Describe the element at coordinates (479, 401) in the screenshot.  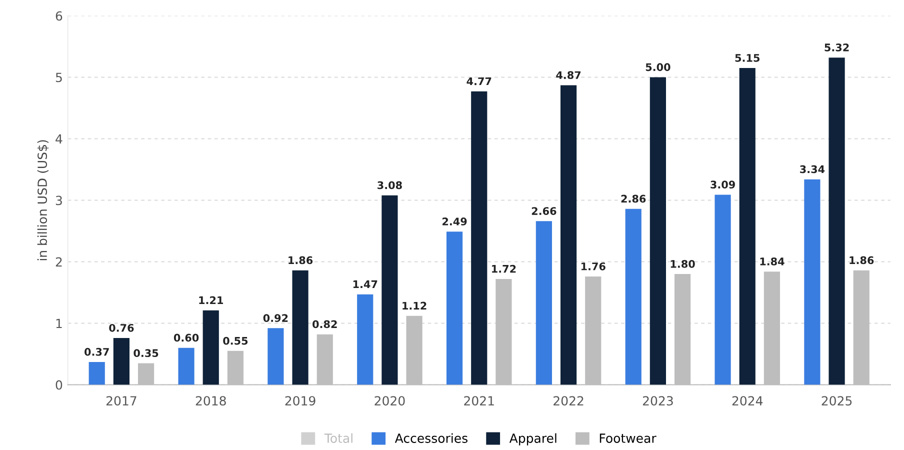
I see `x-tick-label: 2021` at that location.